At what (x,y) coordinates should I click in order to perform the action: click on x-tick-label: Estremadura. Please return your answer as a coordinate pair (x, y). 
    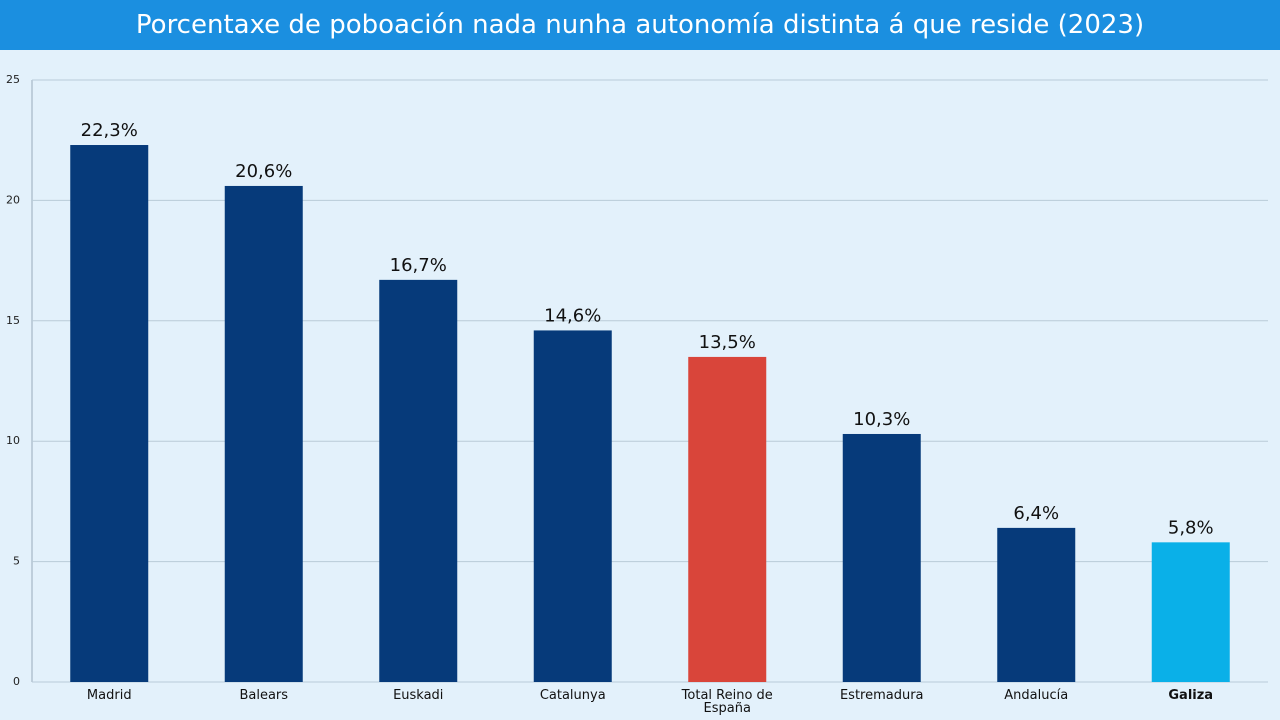
    Looking at the image, I should click on (881, 695).